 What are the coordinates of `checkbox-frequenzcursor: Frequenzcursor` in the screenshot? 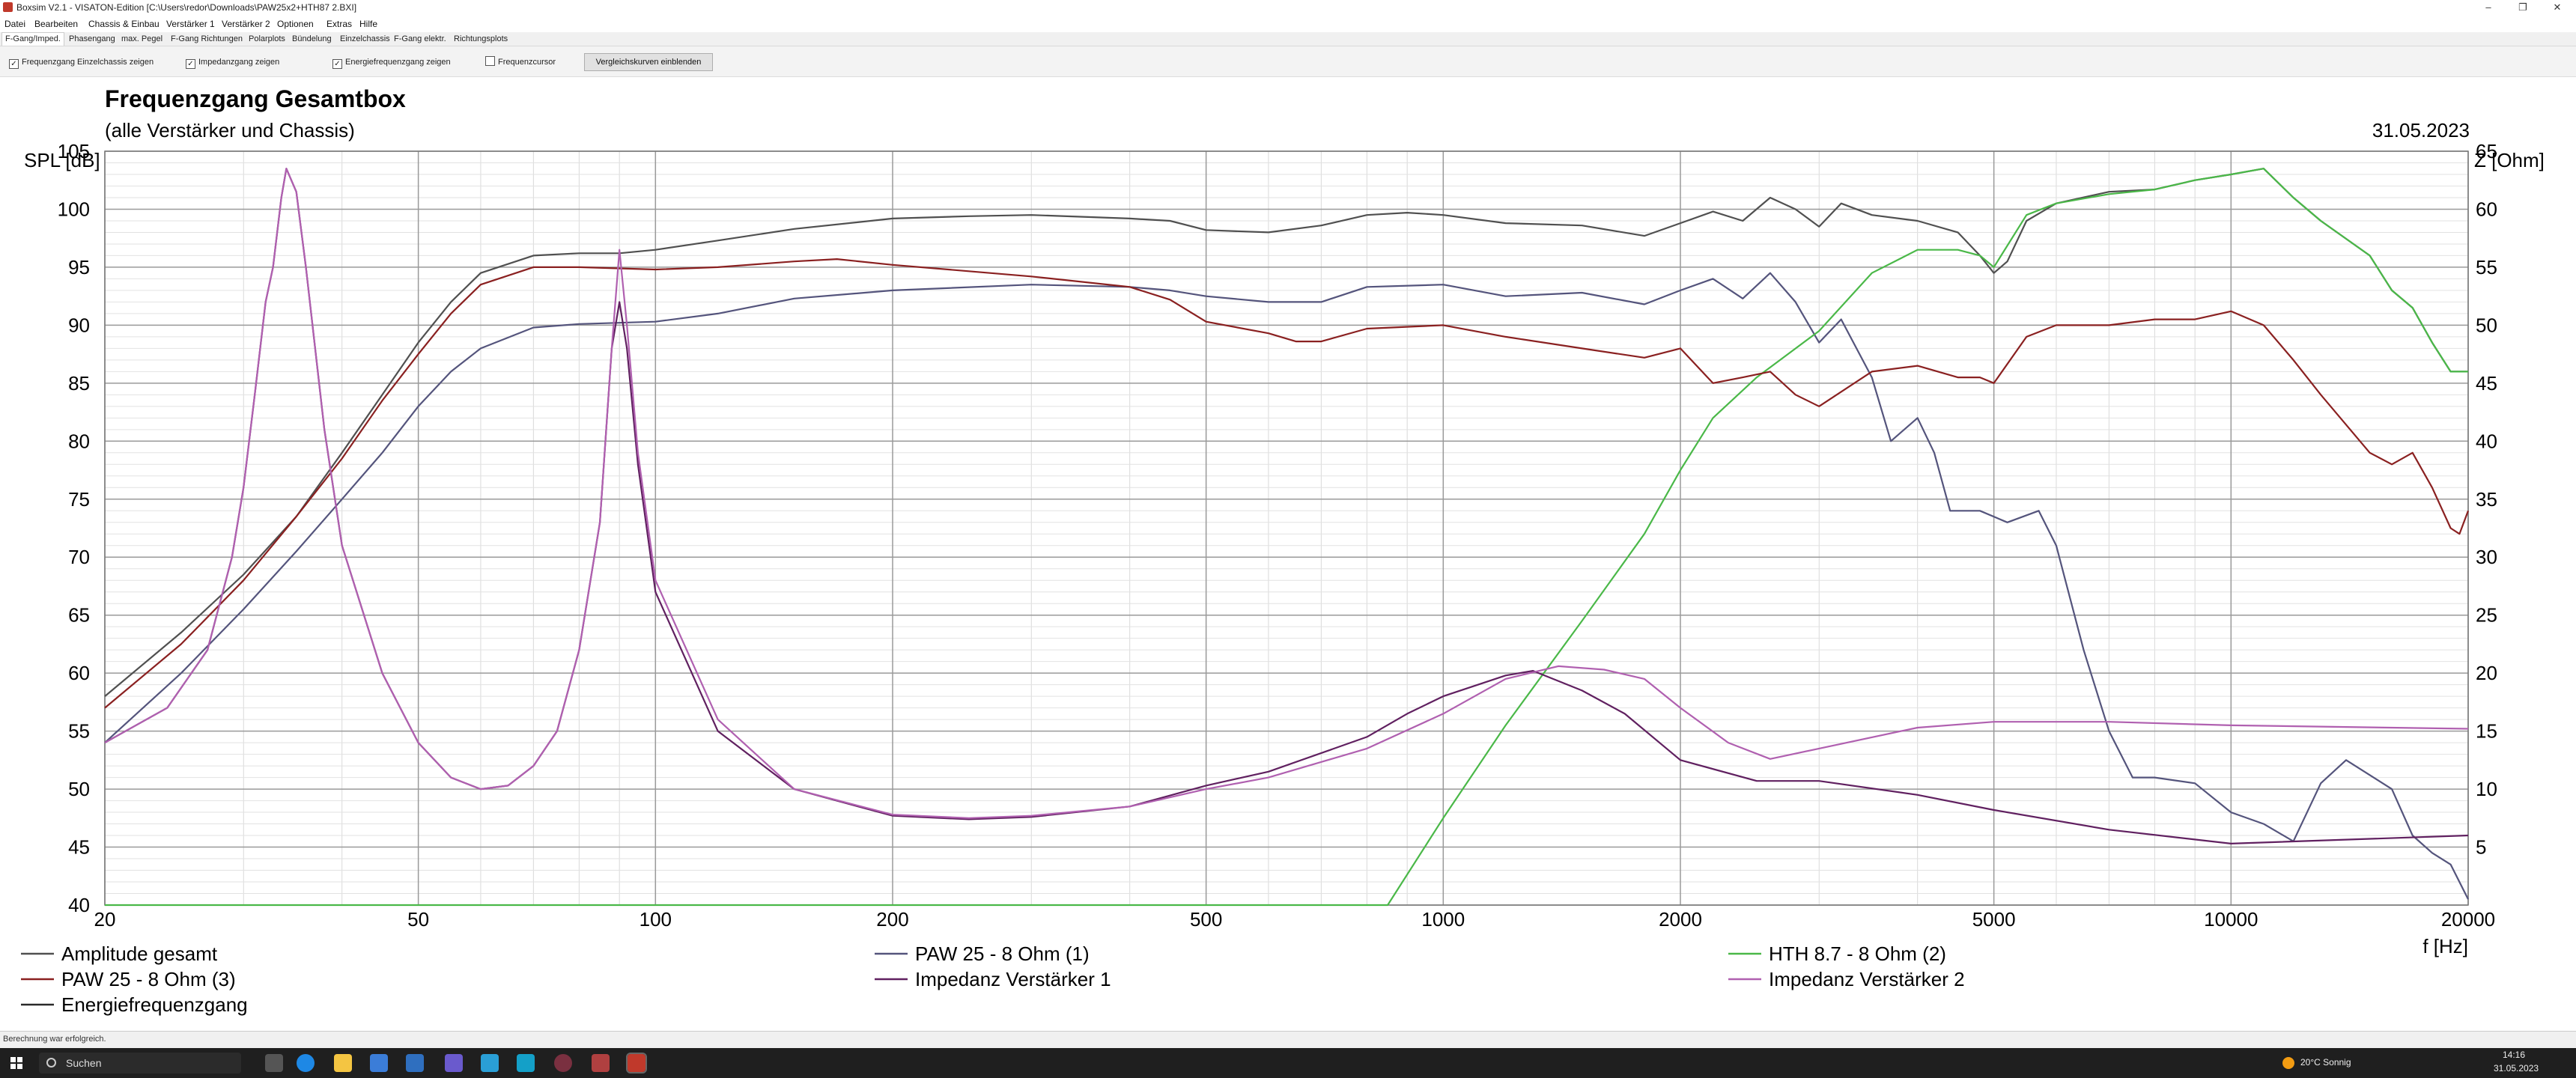 It's located at (520, 62).